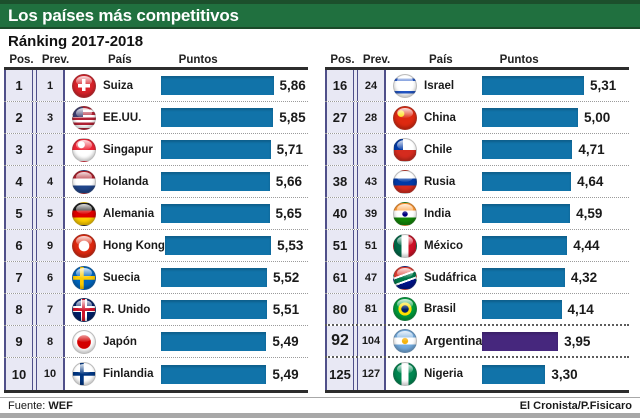 The height and width of the screenshot is (418, 640). Describe the element at coordinates (453, 341) in the screenshot. I see `country-label: Argentina` at that location.